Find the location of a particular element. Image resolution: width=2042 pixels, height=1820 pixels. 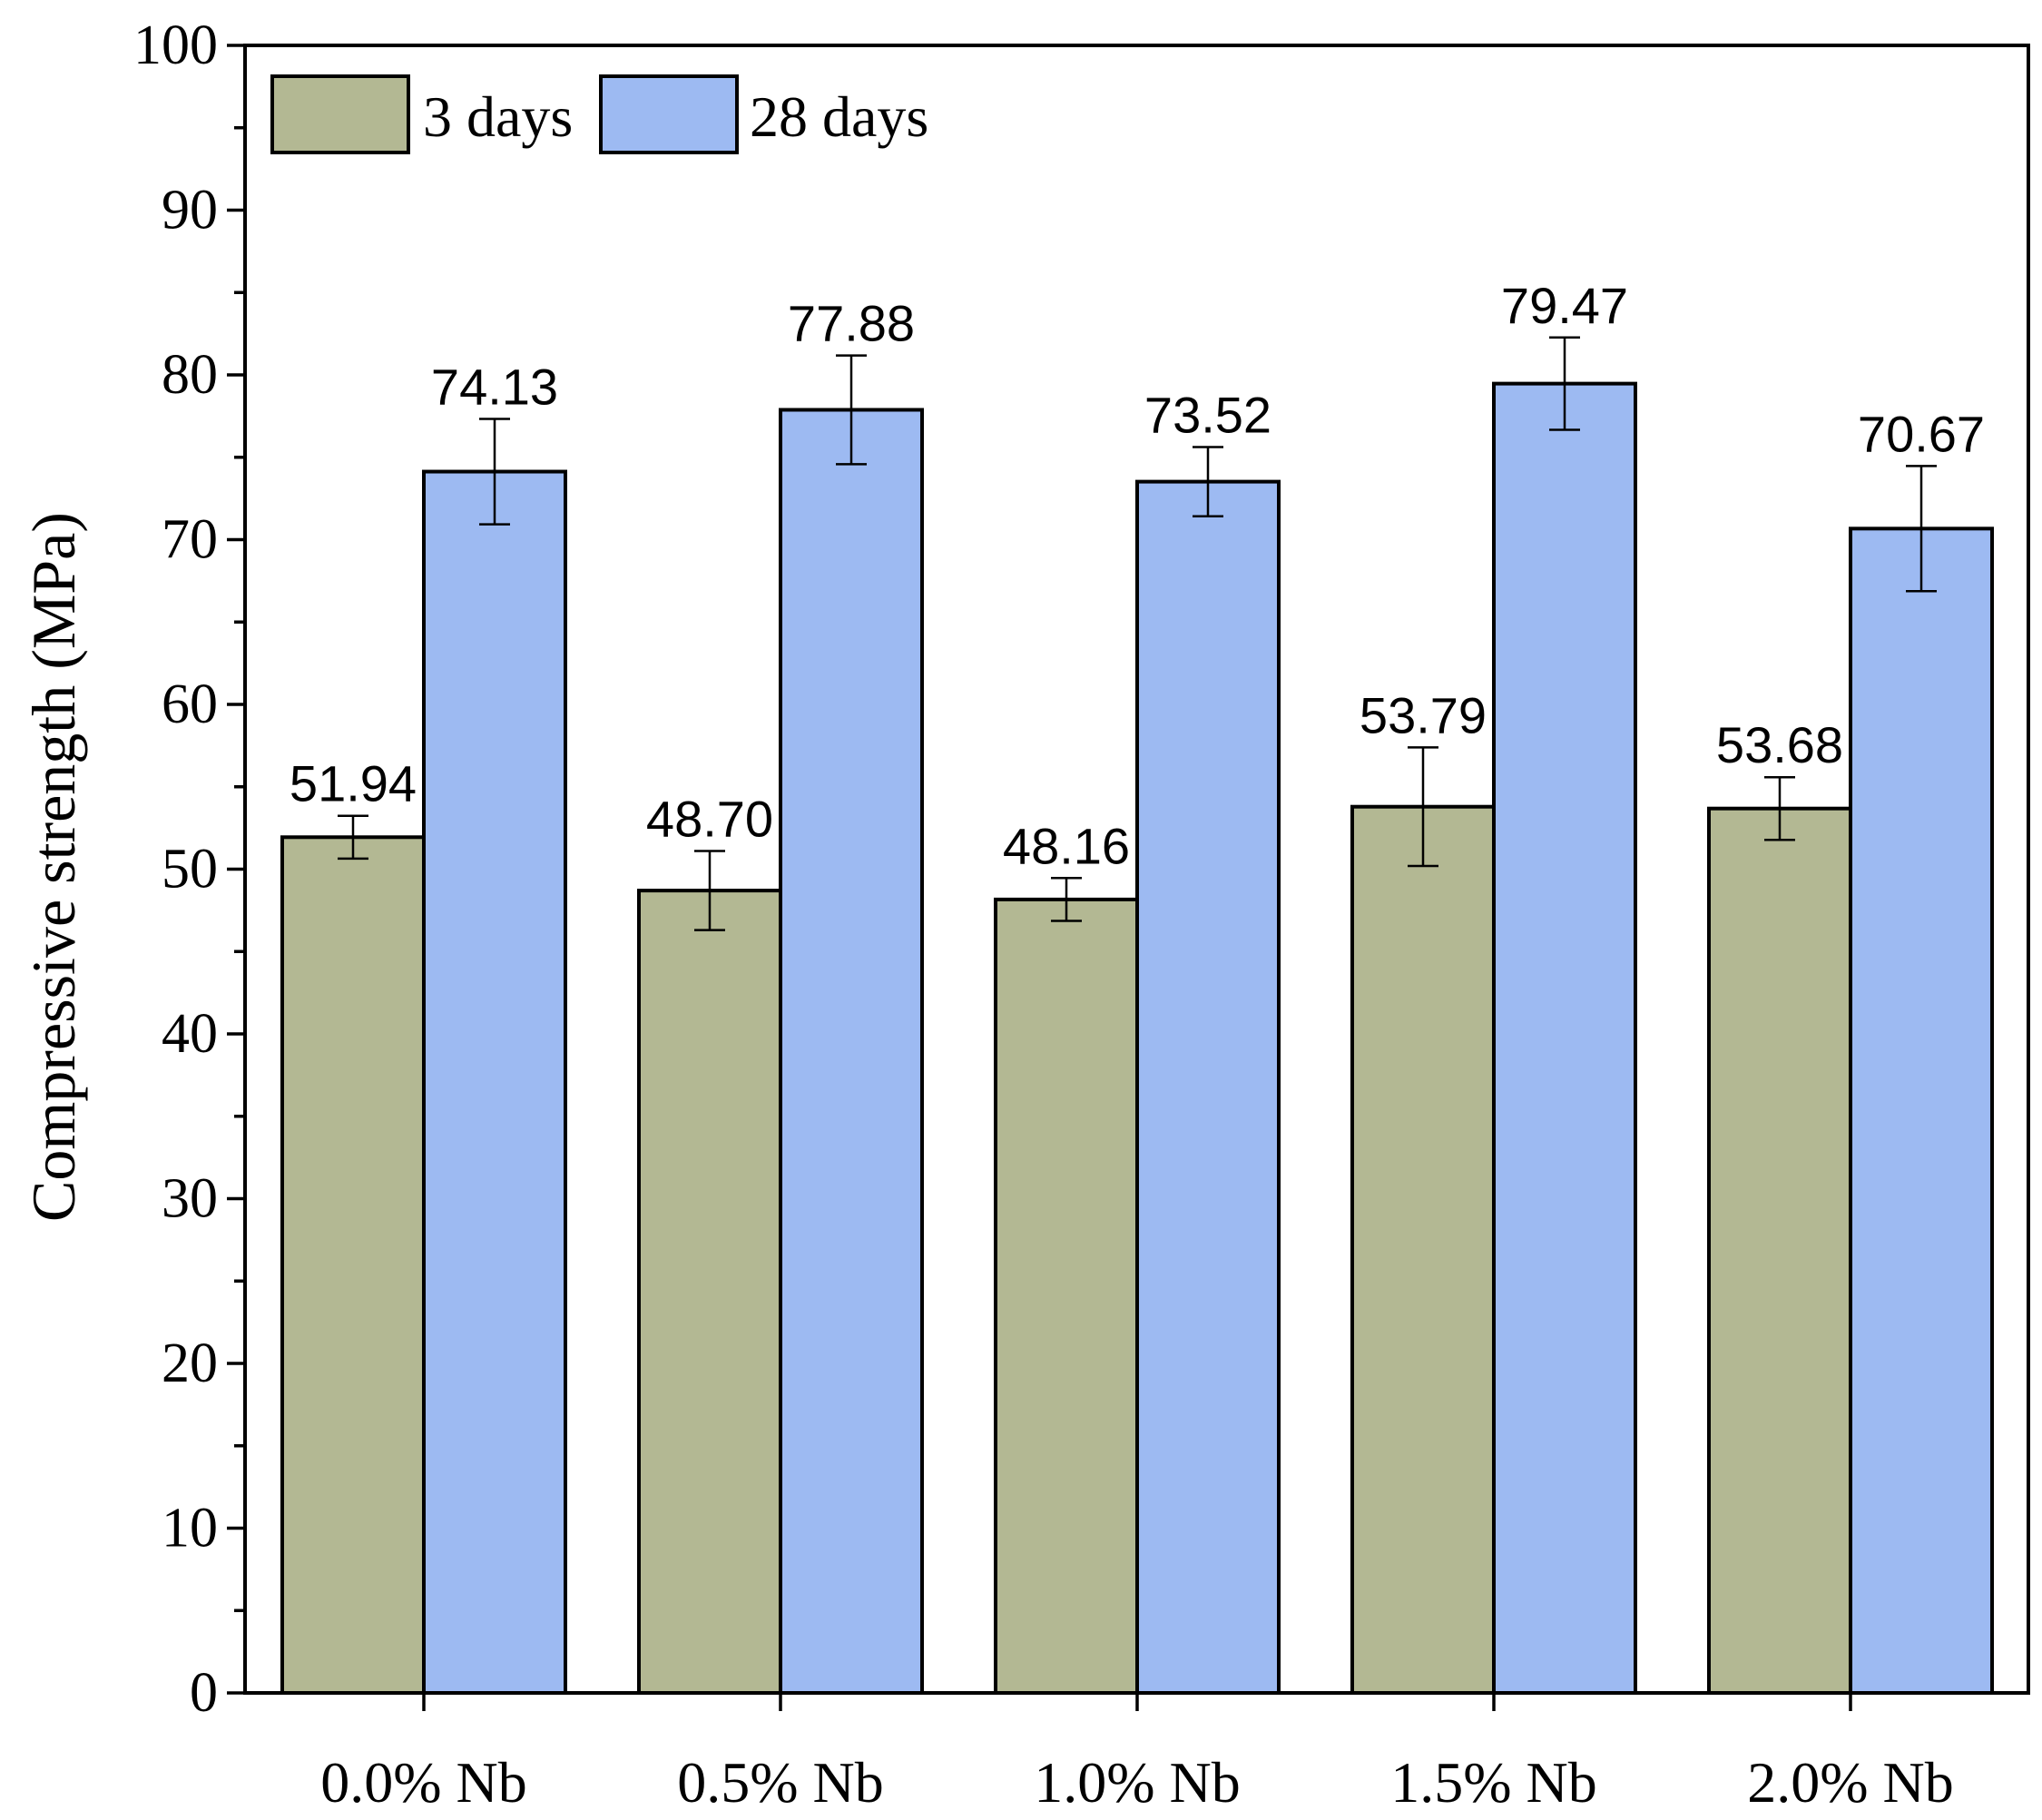

legend-label: 3 days is located at coordinates (498, 116).